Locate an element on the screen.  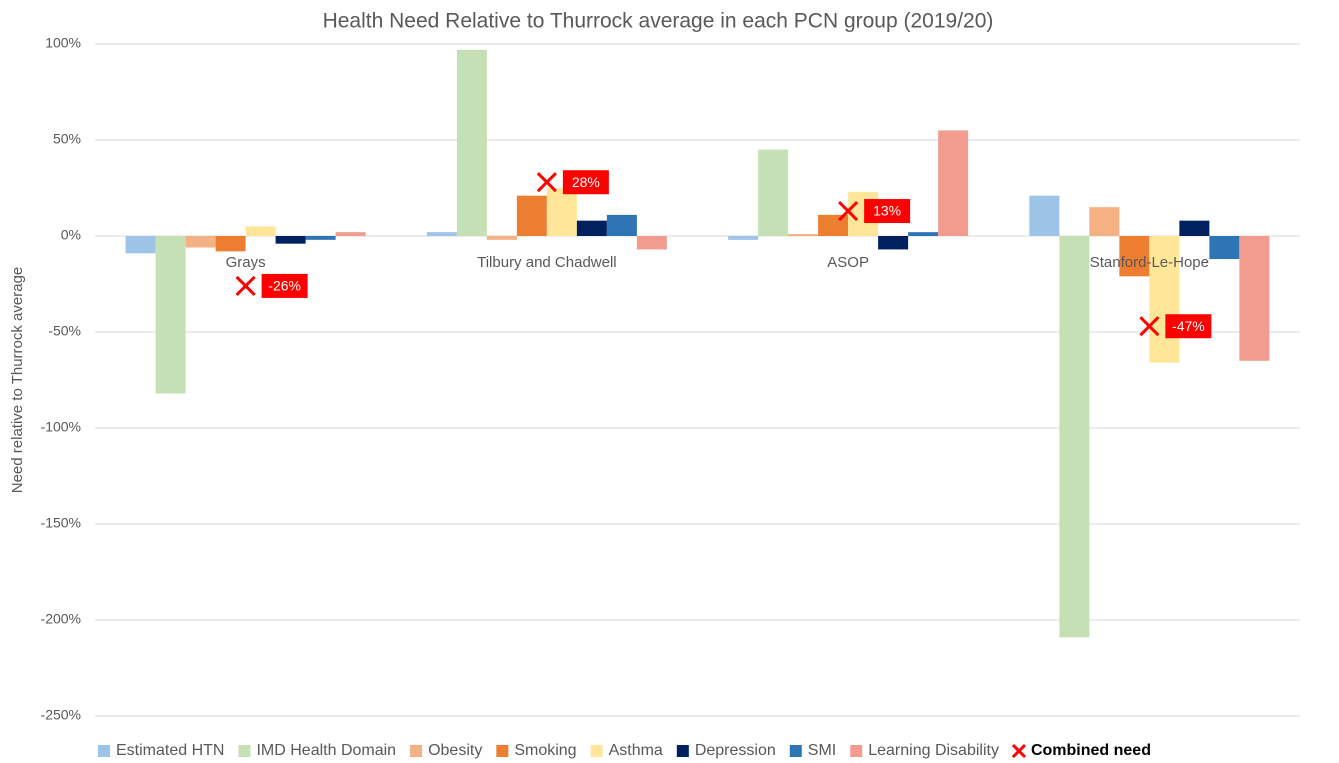
data-label: -47% is located at coordinates (1188, 326).